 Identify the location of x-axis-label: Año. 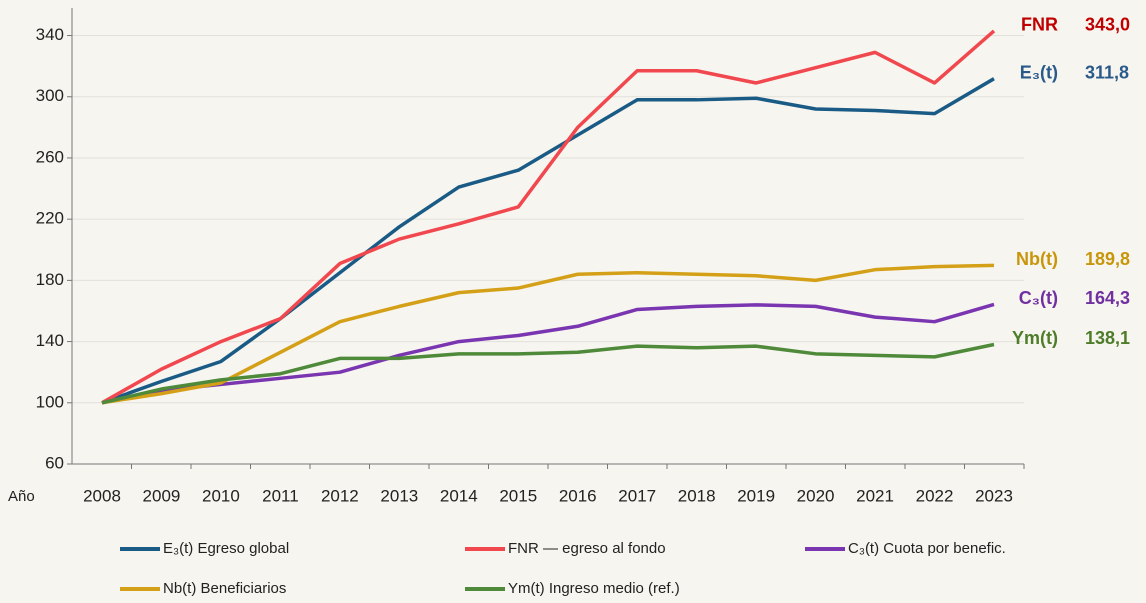
(21, 496).